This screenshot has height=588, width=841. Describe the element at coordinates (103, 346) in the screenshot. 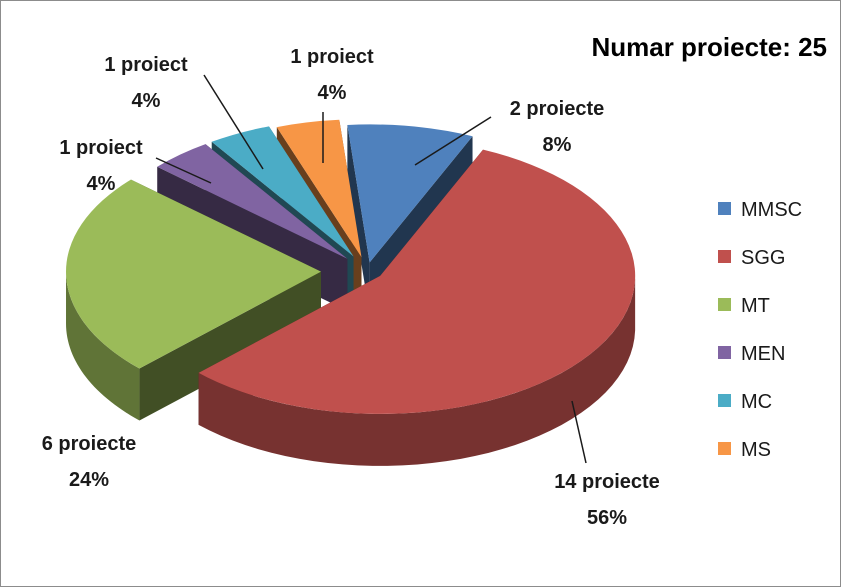

I see `pie-slice-rim-mt` at that location.